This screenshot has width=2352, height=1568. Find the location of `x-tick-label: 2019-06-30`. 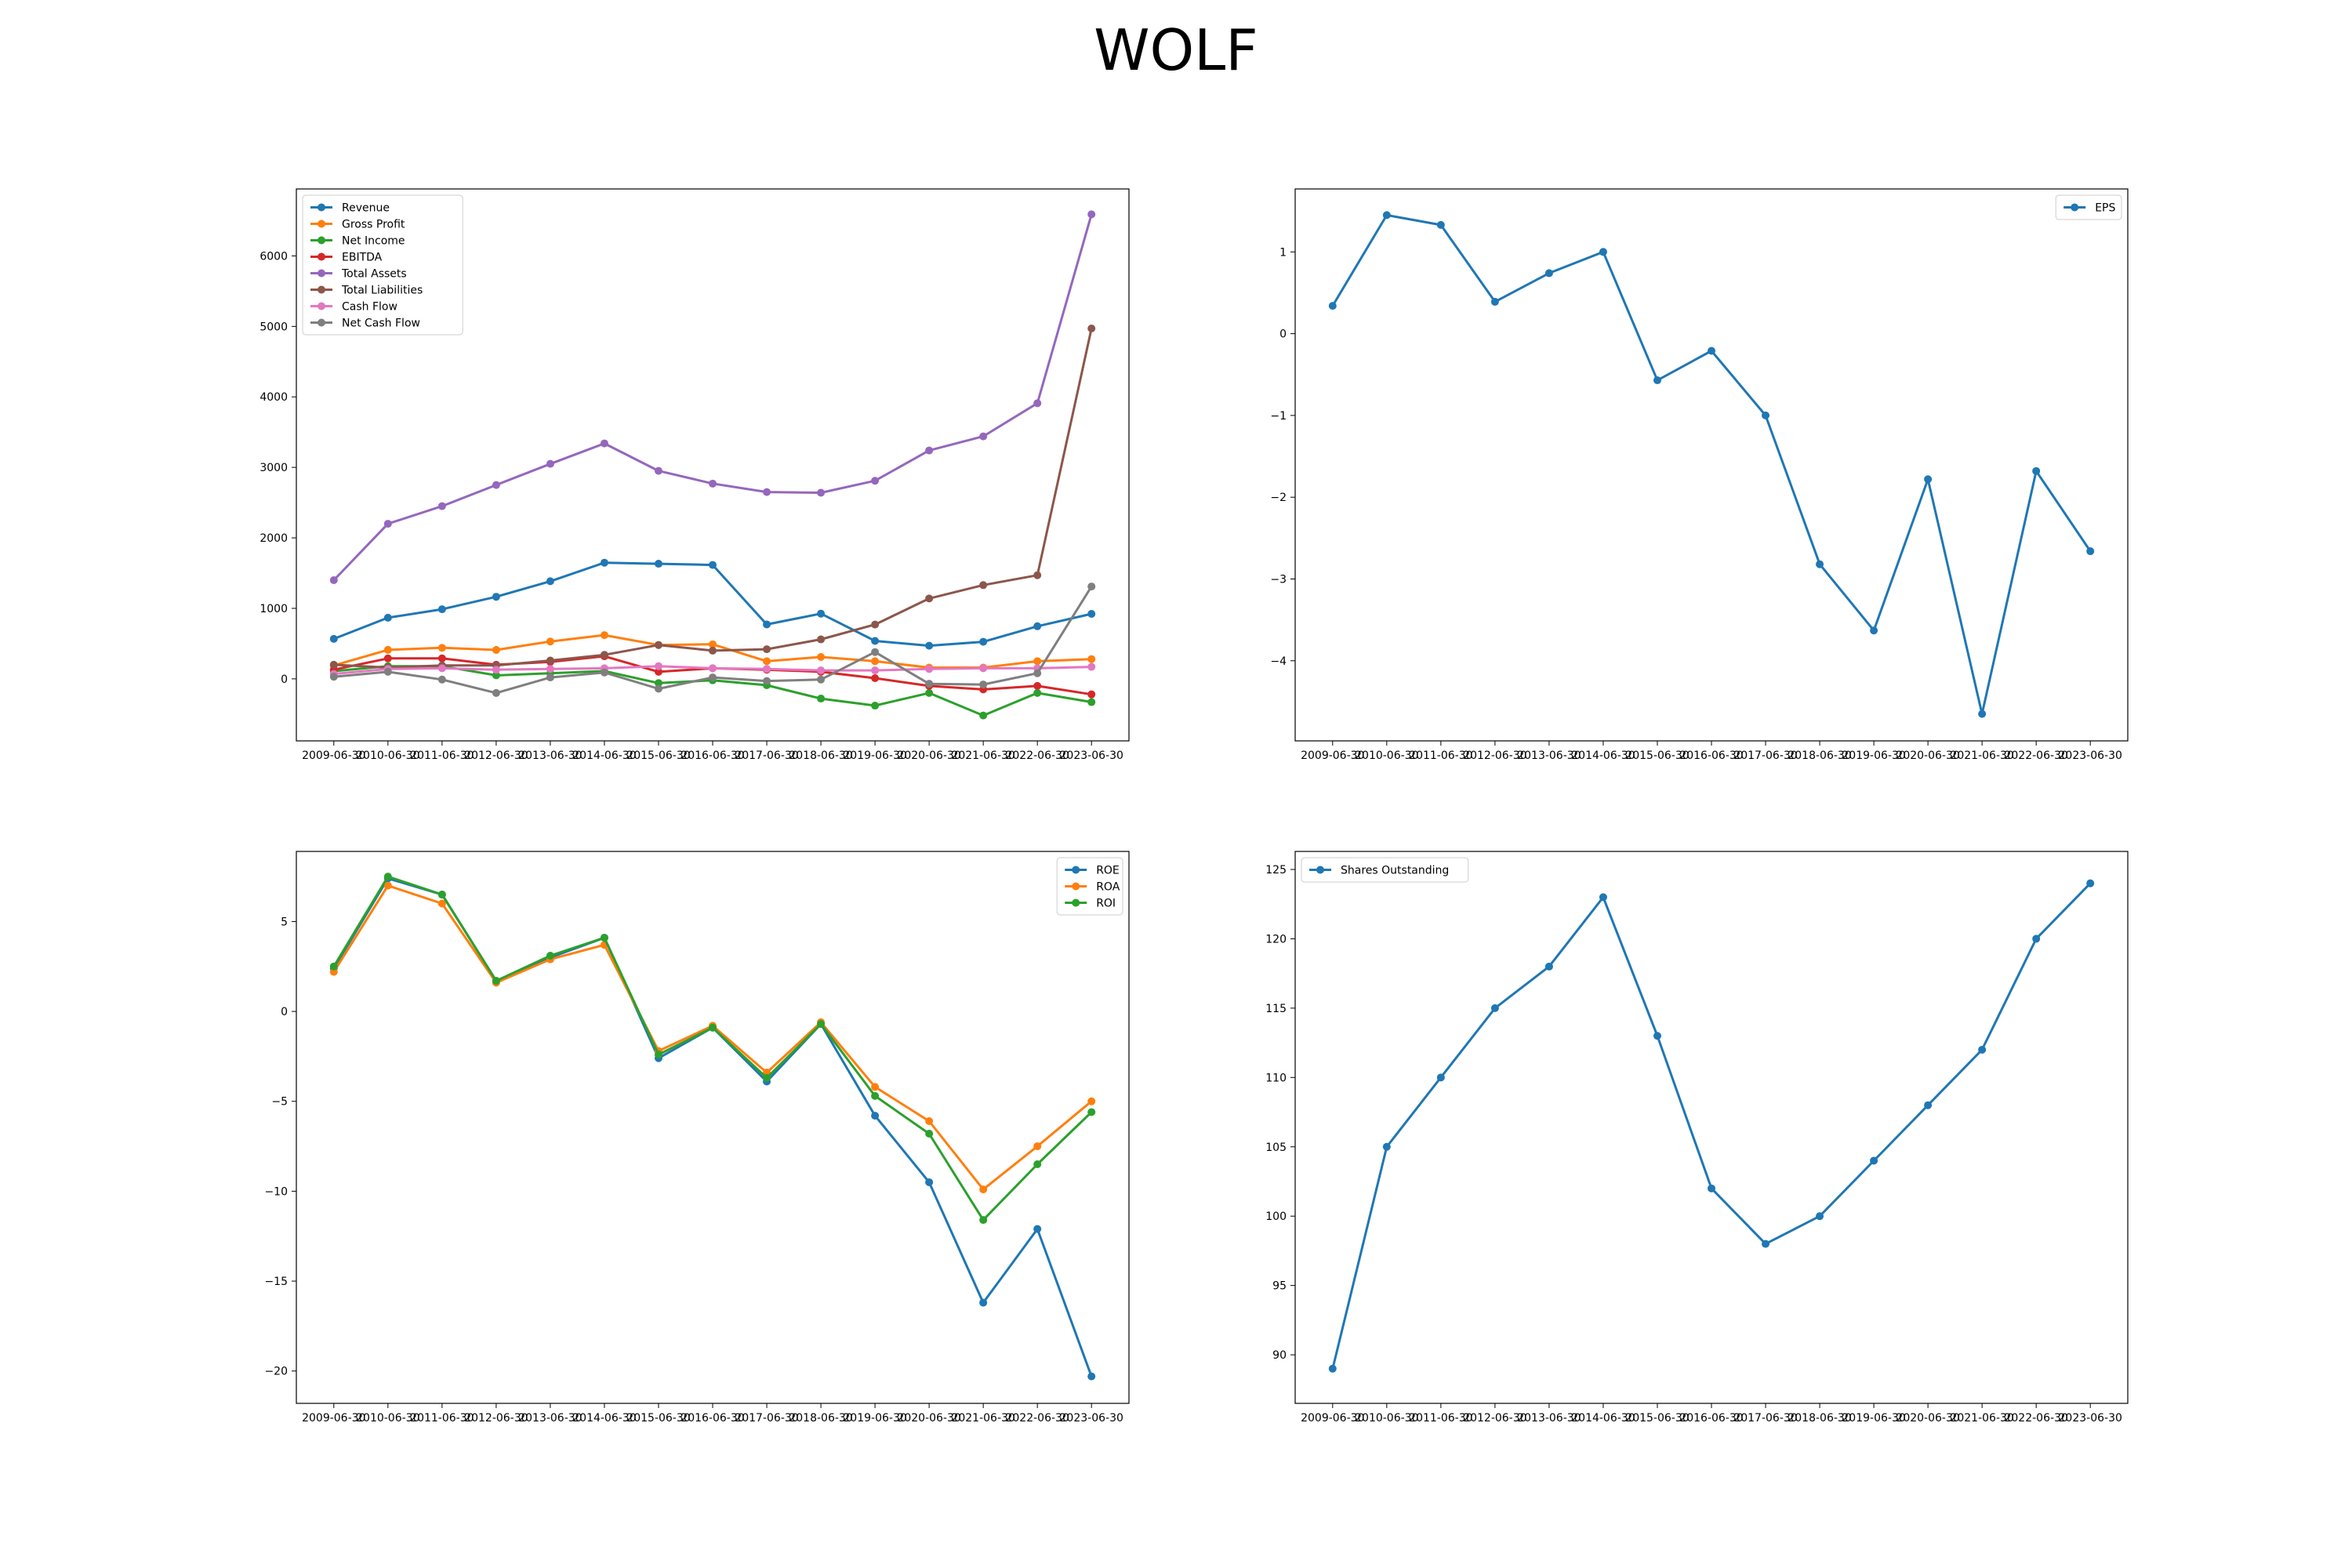

x-tick-label: 2019-06-30 is located at coordinates (874, 1418).